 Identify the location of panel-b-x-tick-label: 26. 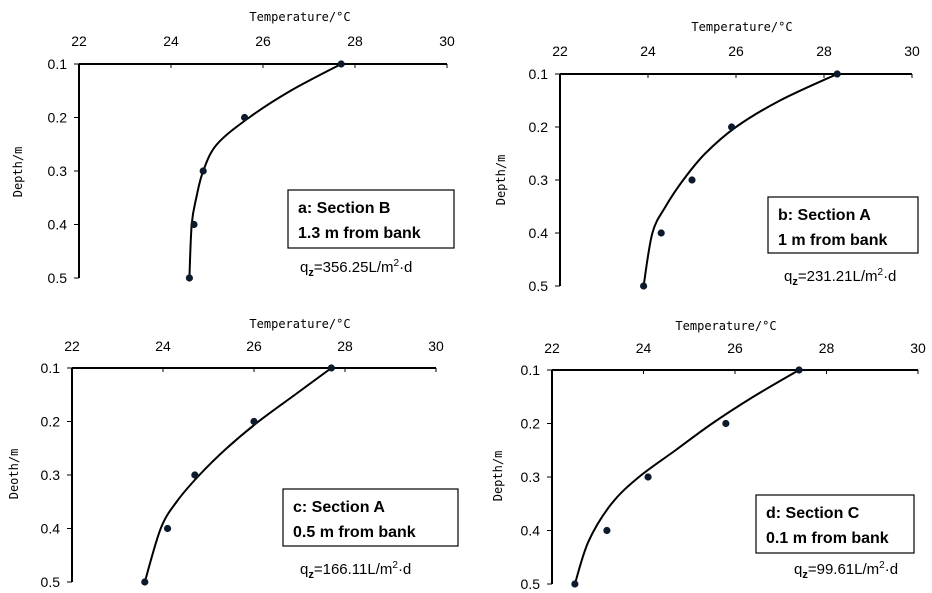
(736, 51).